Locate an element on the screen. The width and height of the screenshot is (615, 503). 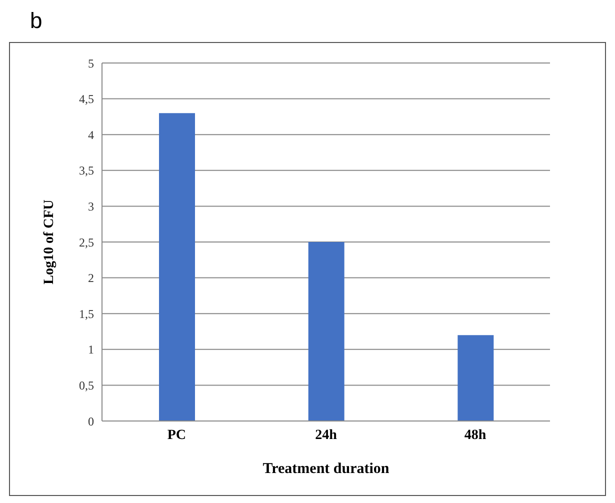
x-tick-label: 48h is located at coordinates (475, 435).